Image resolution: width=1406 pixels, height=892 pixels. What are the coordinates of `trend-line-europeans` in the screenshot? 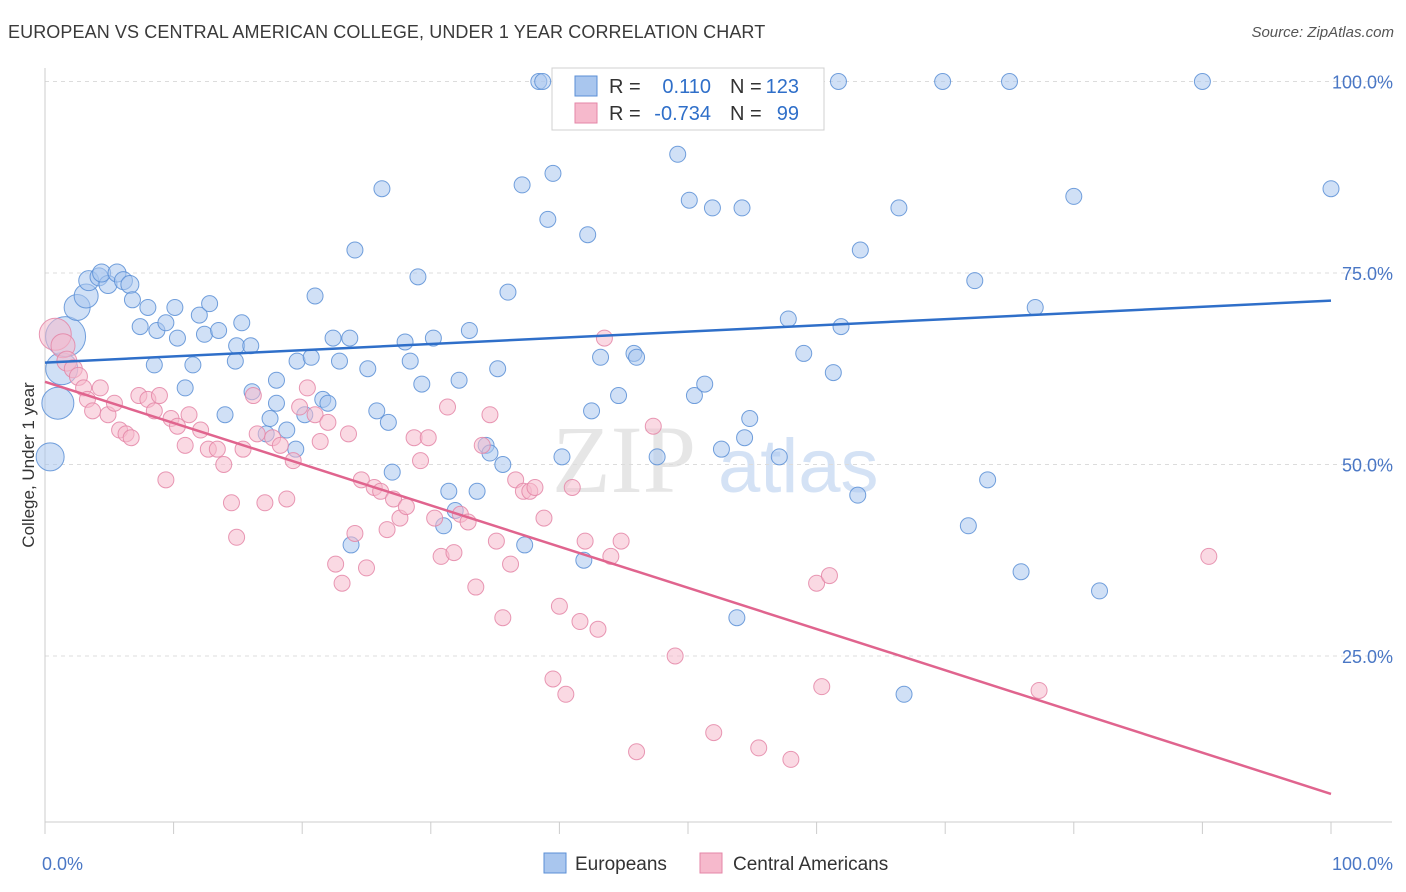 It's located at (688, 331).